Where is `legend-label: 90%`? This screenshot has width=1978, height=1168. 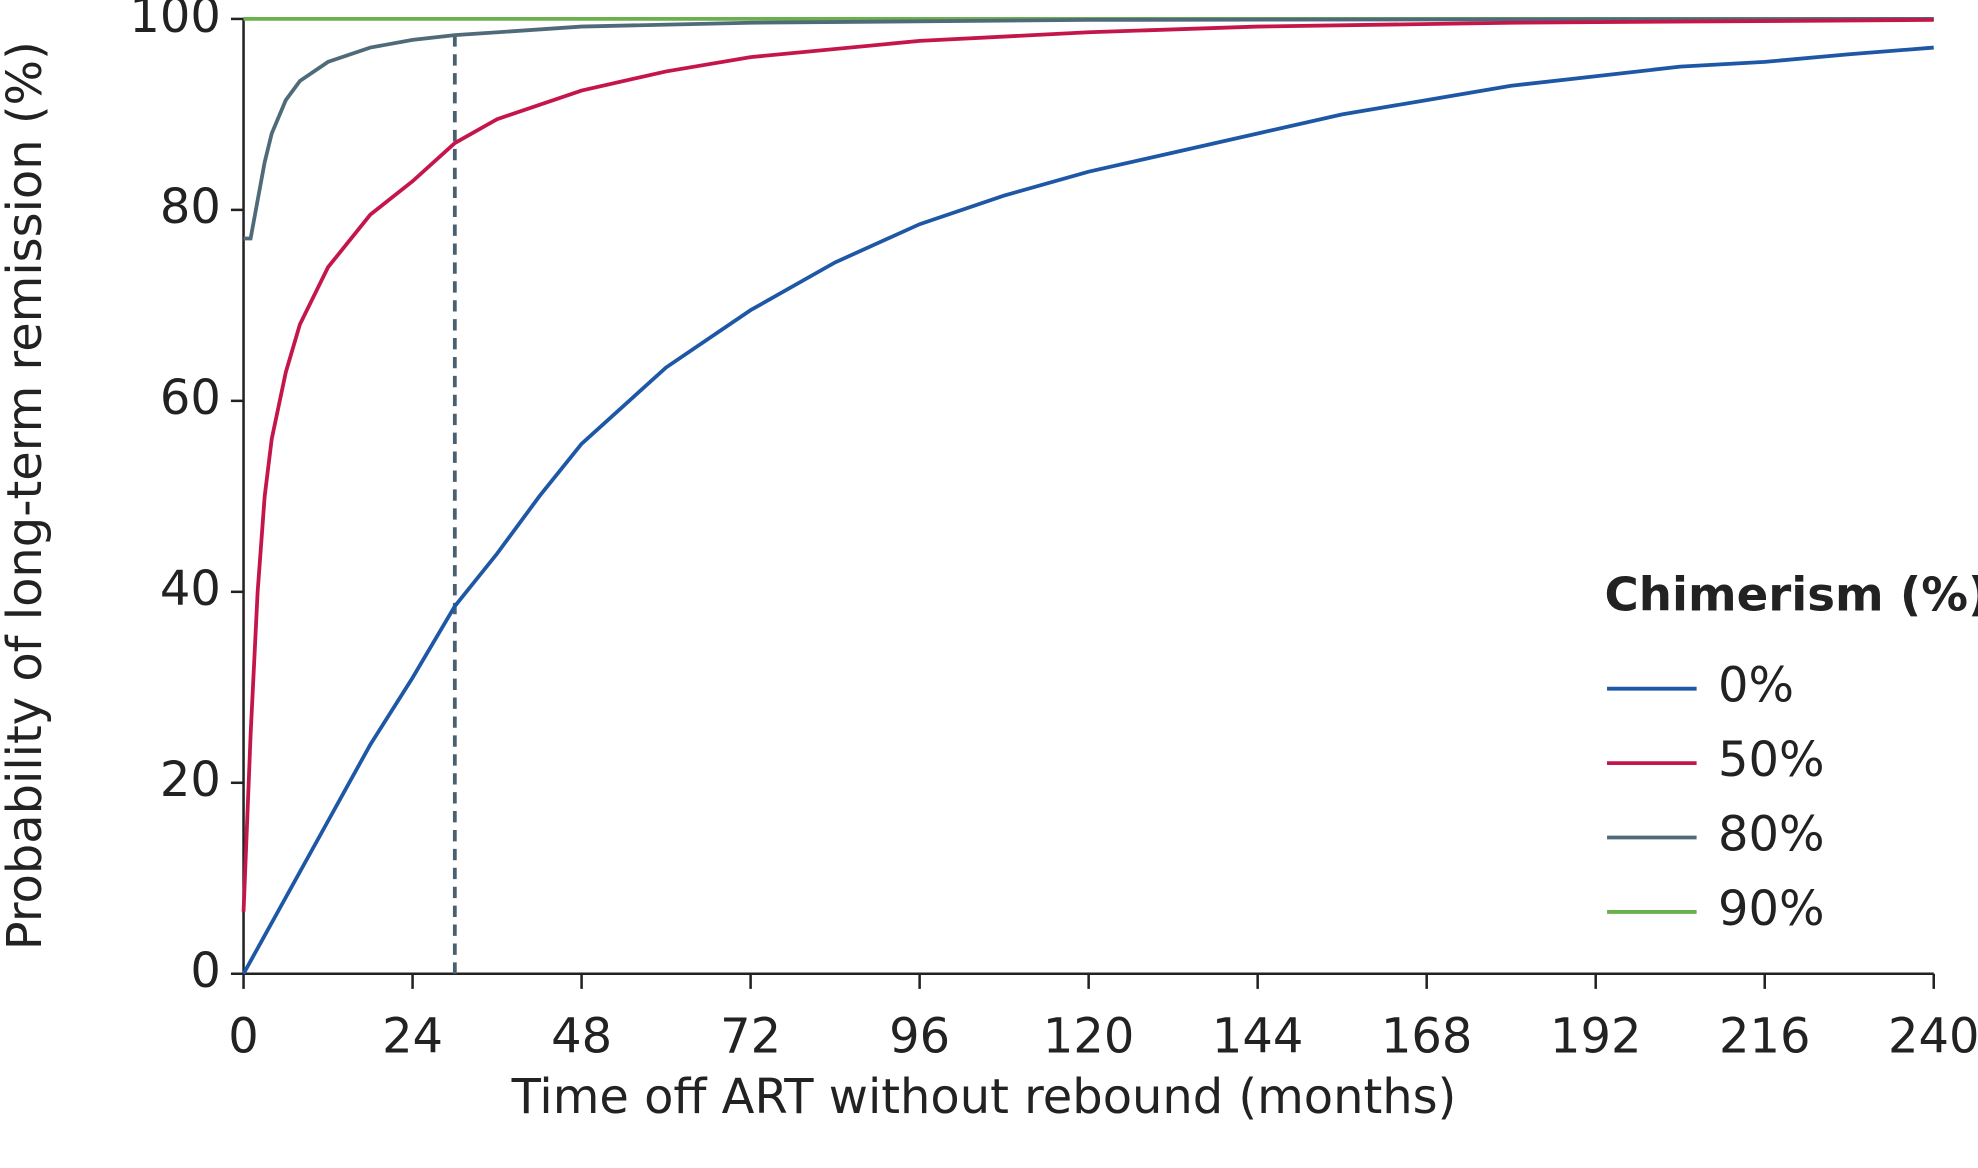 legend-label: 90% is located at coordinates (1771, 909).